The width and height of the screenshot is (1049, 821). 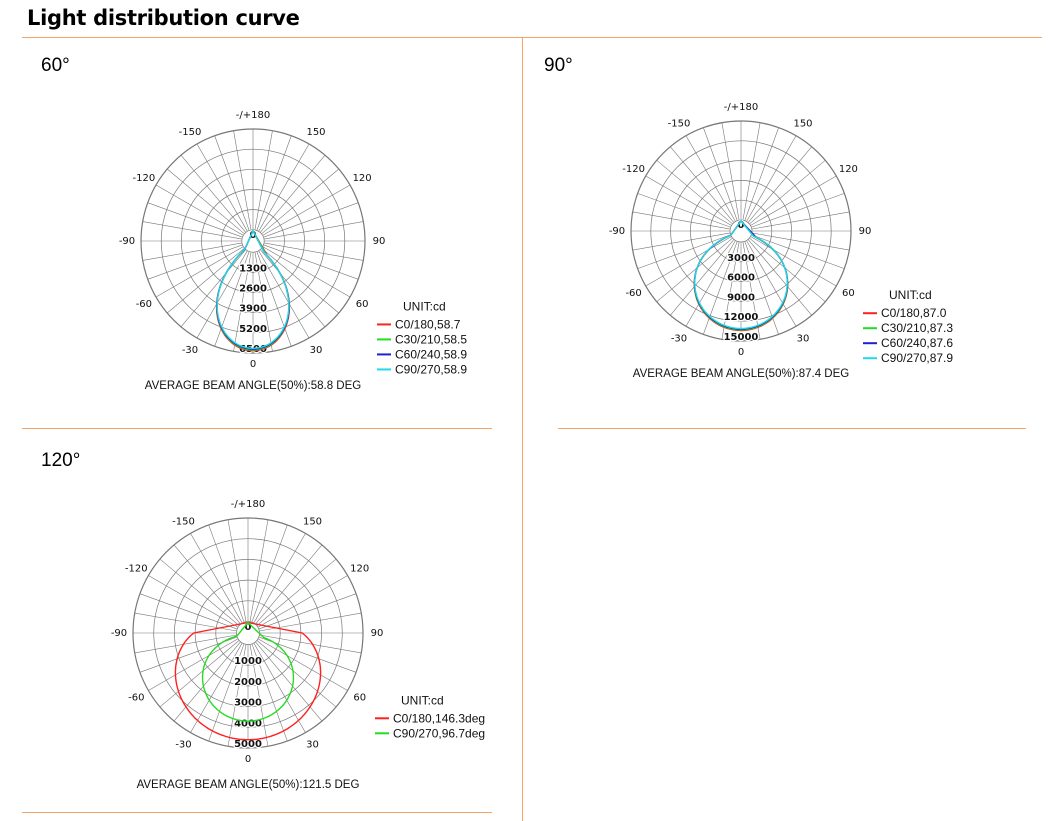 I want to click on legend-entry: C30/210,87.3, so click(x=917, y=328).